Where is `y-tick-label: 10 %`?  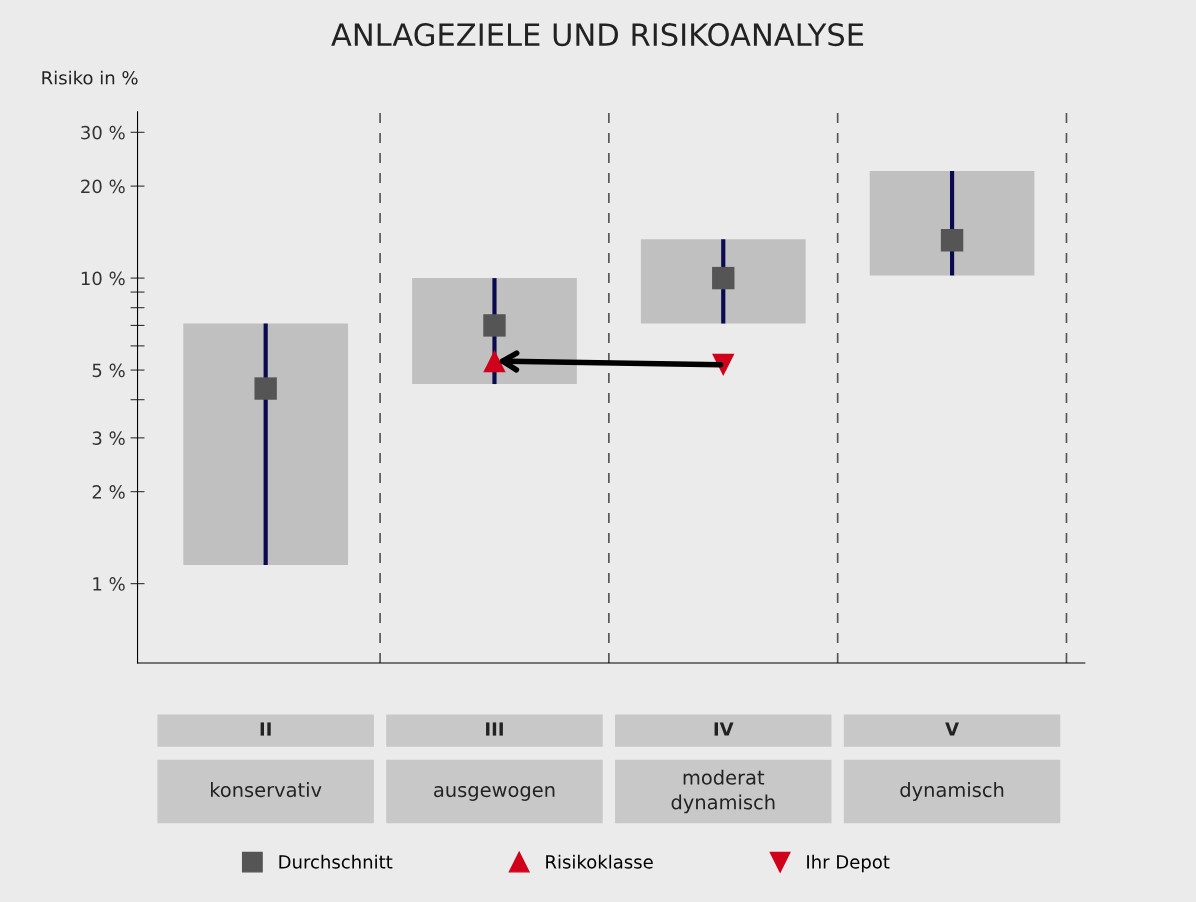
y-tick-label: 10 % is located at coordinates (103, 278).